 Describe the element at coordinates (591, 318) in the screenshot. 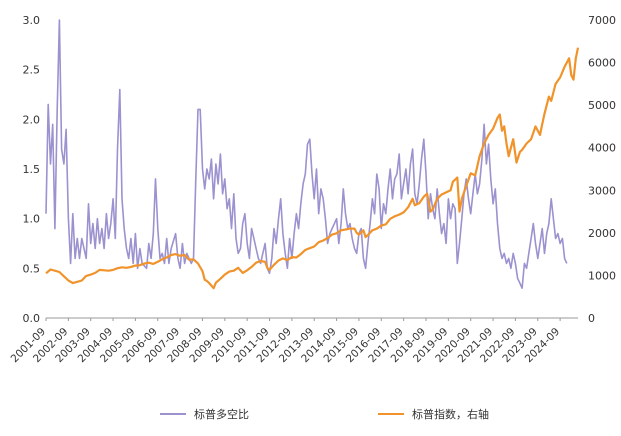

I see `y-right-tick-label: 0` at that location.